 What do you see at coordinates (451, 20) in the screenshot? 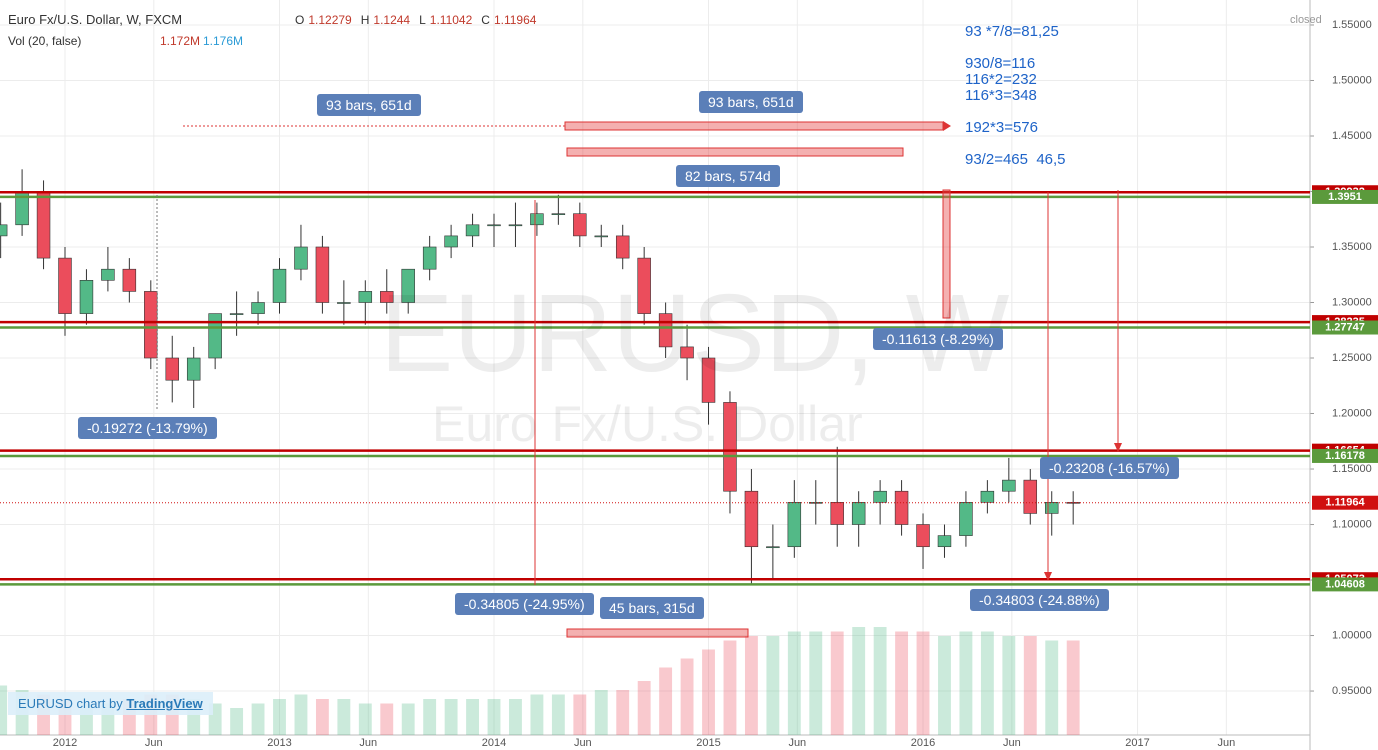
I see `ohlc-value: 1.11042` at bounding box center [451, 20].